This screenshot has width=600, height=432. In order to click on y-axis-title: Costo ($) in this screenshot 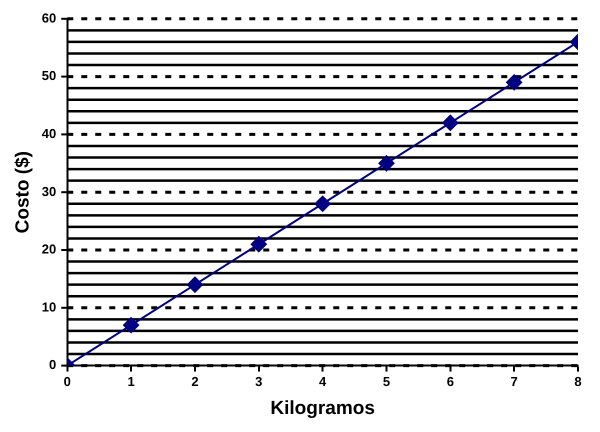, I will do `click(23, 192)`.